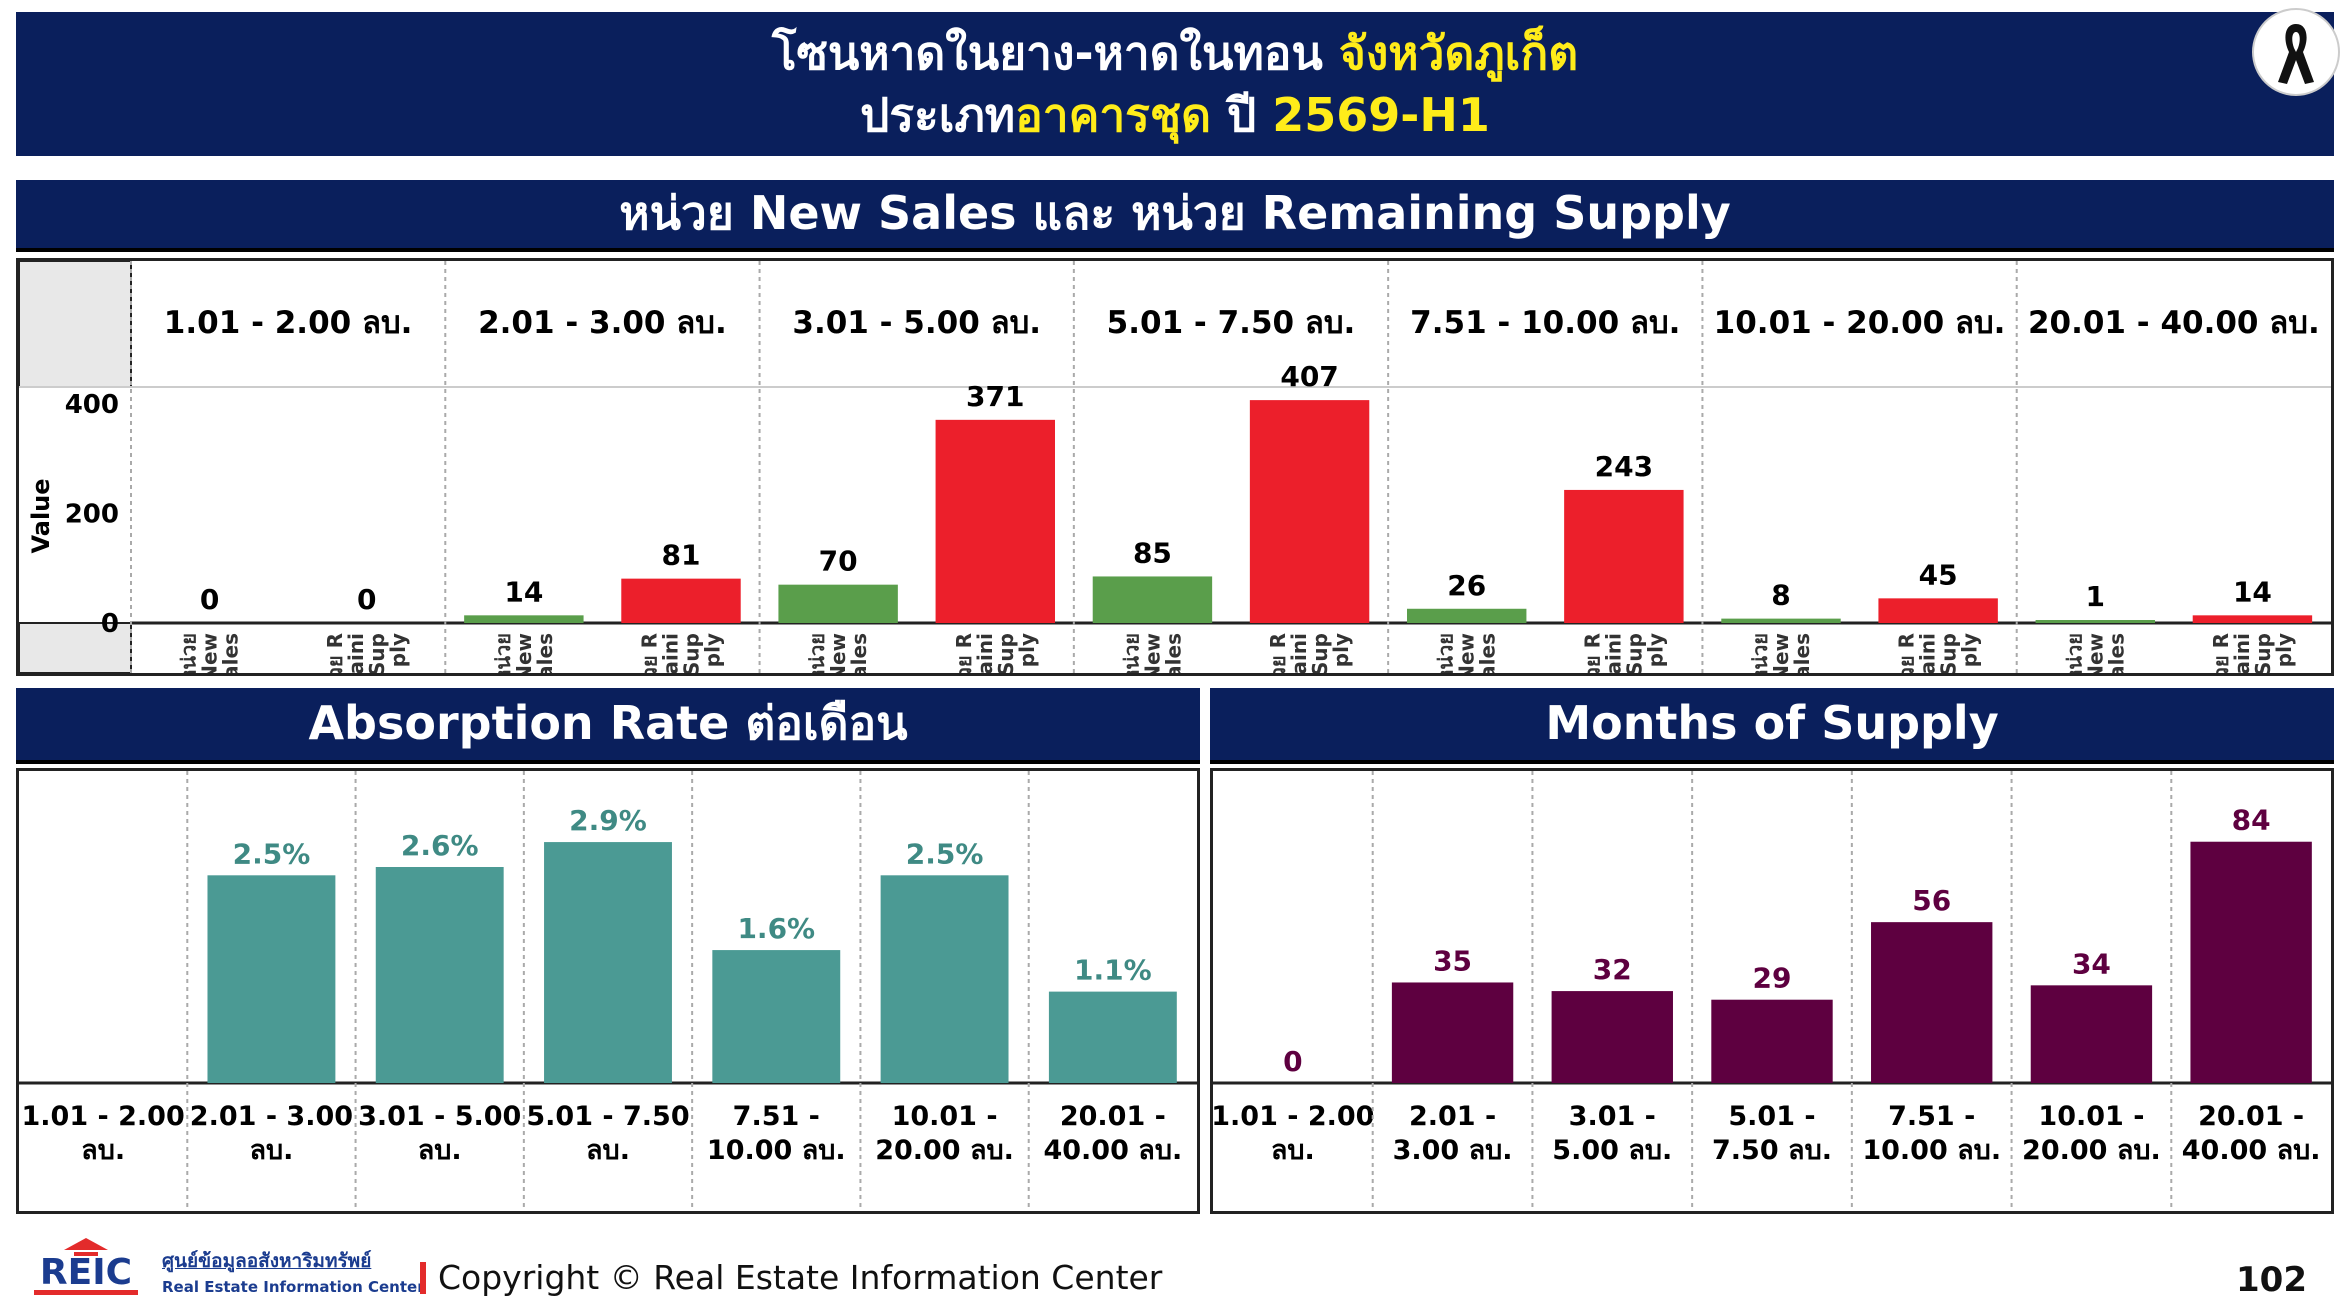 The height and width of the screenshot is (1314, 2342). I want to click on remaining-supply-value-label: 0, so click(366, 599).